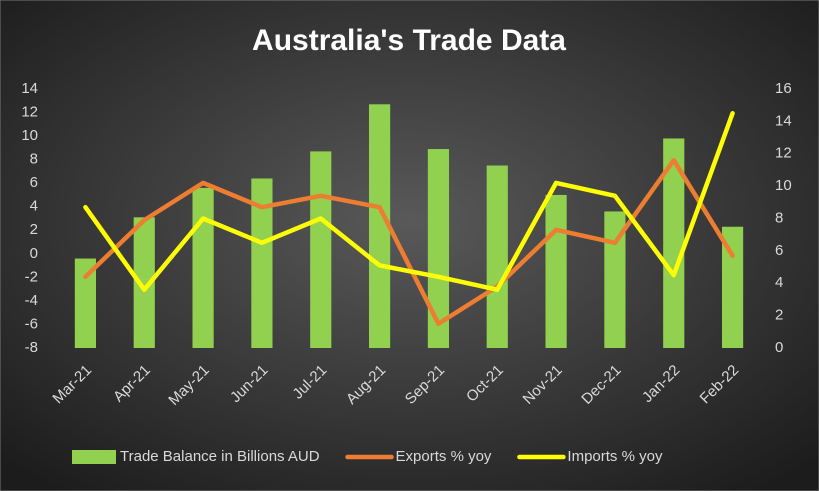 Image resolution: width=819 pixels, height=491 pixels. Describe the element at coordinates (409, 40) in the screenshot. I see `chart-title: Australia's Trade Data` at that location.